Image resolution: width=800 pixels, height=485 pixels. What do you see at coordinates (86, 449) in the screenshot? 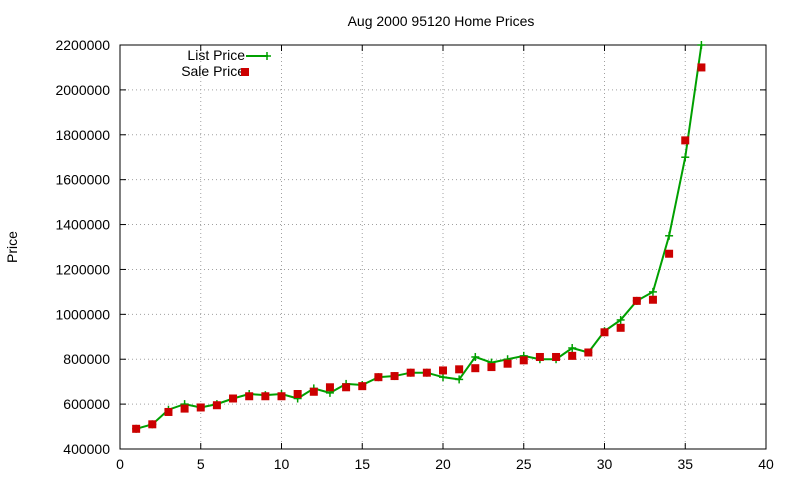
I see `y-tick-label: 400000` at bounding box center [86, 449].